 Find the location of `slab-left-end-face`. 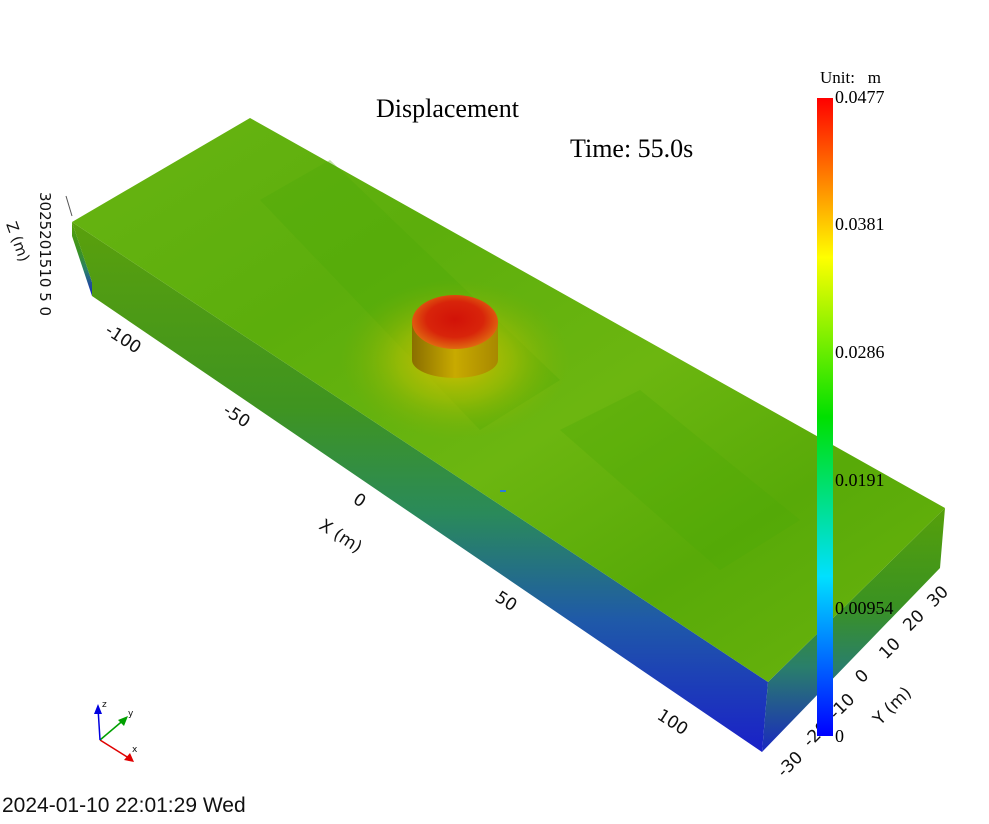

slab-left-end-face is located at coordinates (82, 259).